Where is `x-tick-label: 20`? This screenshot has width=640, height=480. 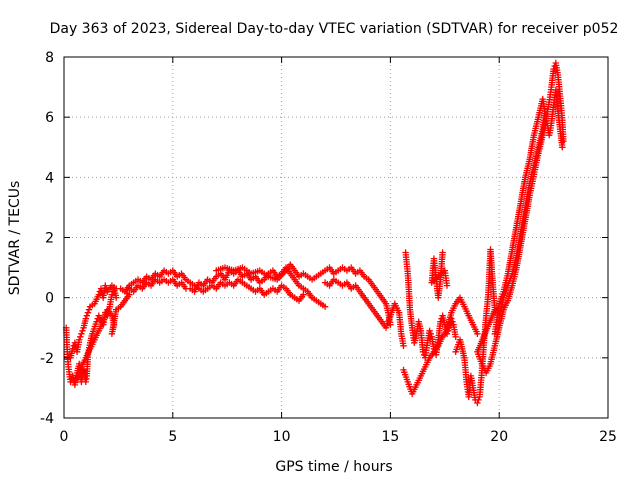 x-tick-label: 20 is located at coordinates (499, 437).